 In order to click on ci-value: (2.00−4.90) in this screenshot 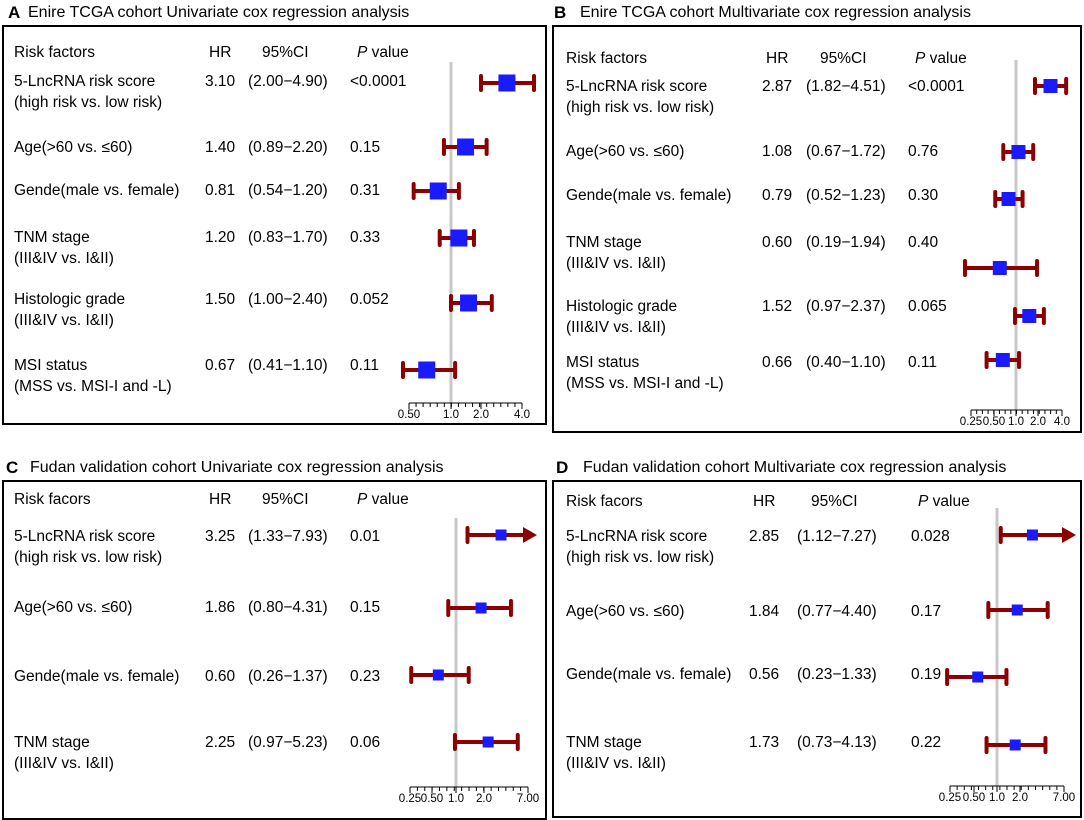, I will do `click(288, 81)`.